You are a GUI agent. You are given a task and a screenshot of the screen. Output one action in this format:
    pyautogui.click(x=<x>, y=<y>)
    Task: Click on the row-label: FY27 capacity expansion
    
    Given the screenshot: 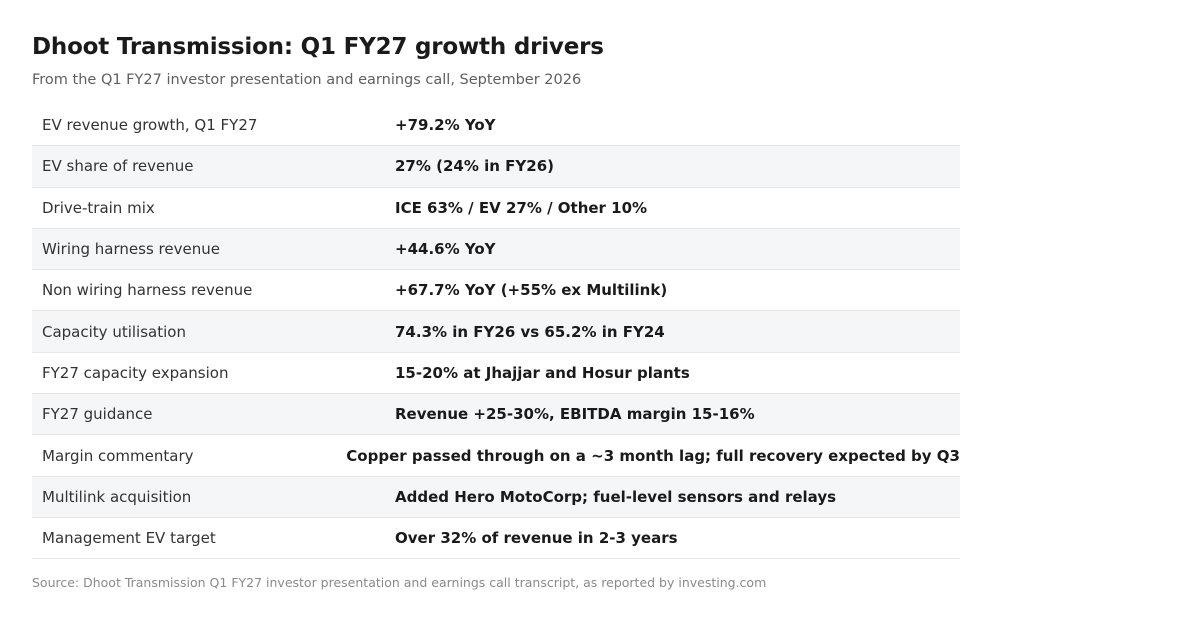 What is the action you would take?
    pyautogui.click(x=135, y=372)
    